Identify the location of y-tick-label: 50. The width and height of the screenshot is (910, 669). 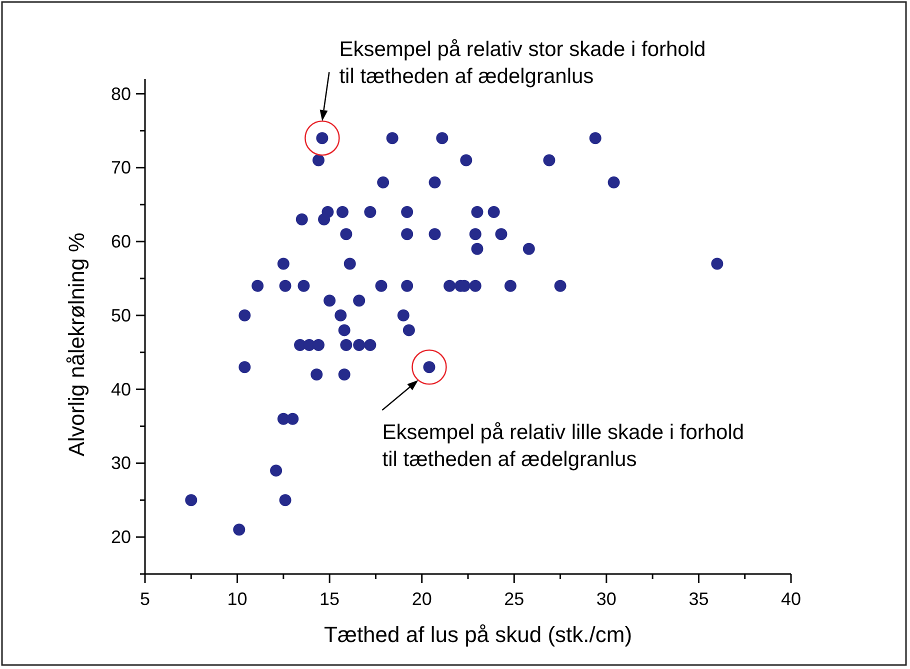
(120, 315).